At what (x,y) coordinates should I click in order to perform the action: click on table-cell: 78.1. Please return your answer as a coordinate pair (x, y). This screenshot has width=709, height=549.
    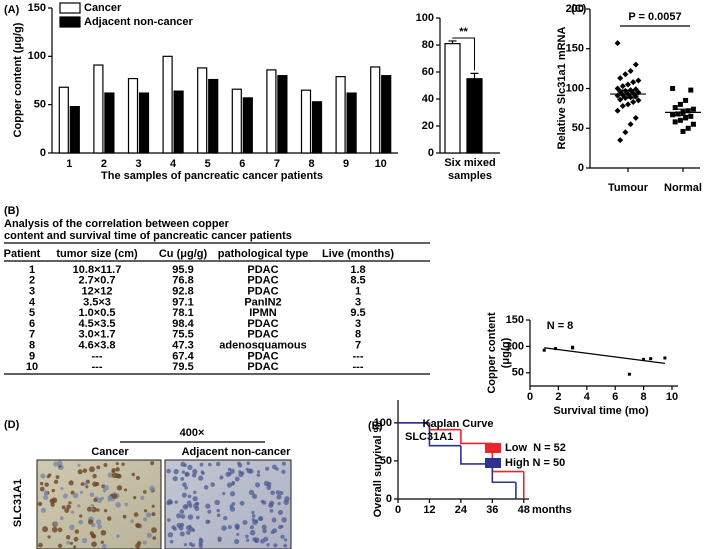
    Looking at the image, I should click on (182, 313).